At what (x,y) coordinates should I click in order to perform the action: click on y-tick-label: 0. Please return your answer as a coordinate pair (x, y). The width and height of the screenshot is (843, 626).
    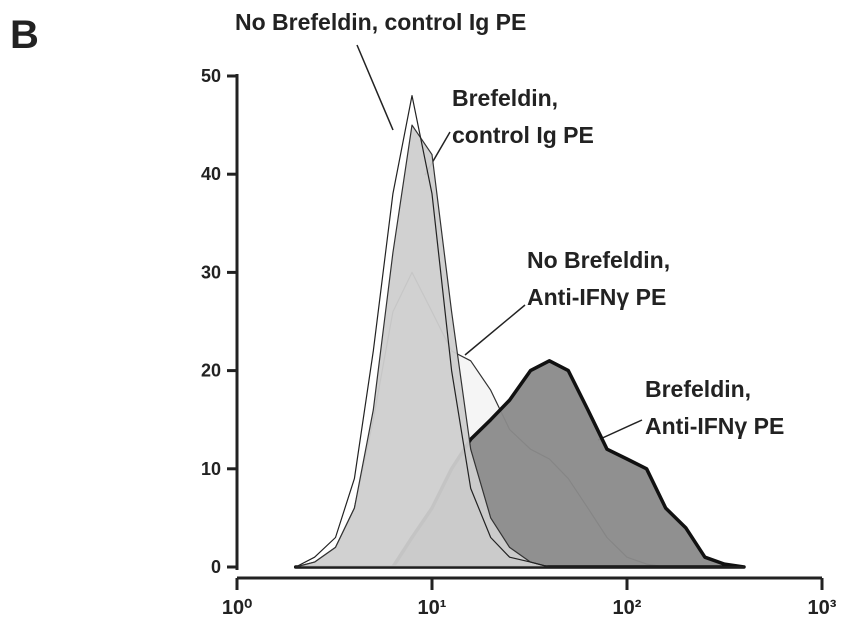
    Looking at the image, I should click on (216, 567).